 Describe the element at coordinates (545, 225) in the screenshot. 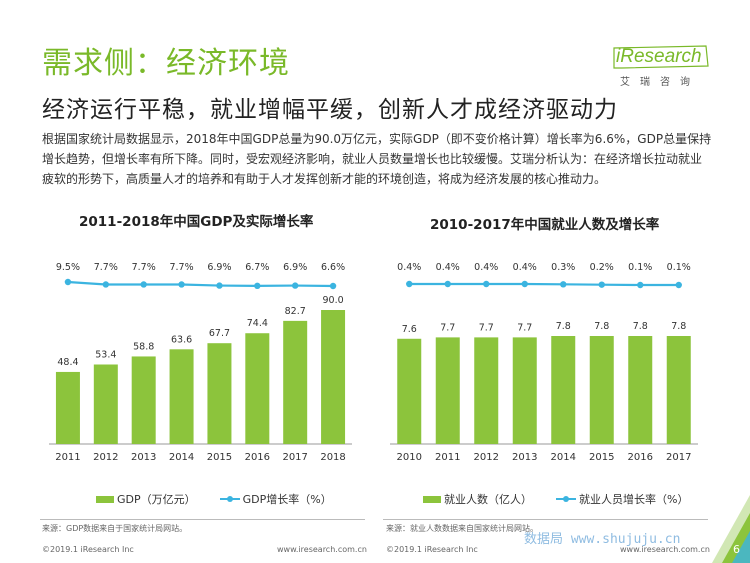

I see `chart2-title: 2010-2017年中国就业人数及增长率` at that location.